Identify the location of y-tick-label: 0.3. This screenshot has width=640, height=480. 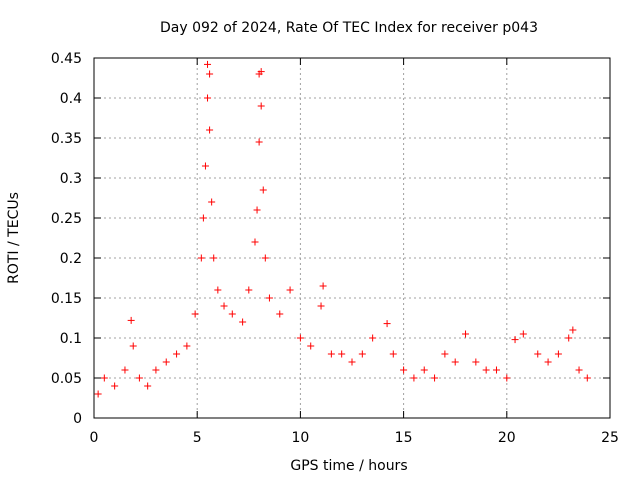
(71, 179).